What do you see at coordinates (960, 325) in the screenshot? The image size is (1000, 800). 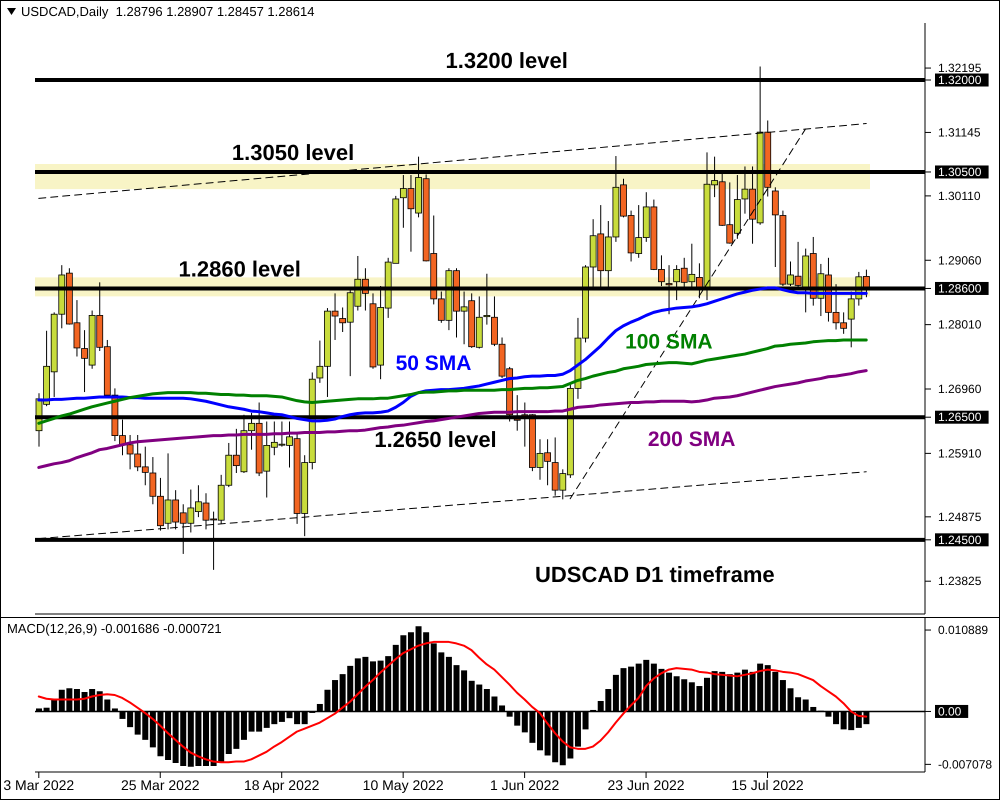 I see `y-tick-label: 1.28010` at bounding box center [960, 325].